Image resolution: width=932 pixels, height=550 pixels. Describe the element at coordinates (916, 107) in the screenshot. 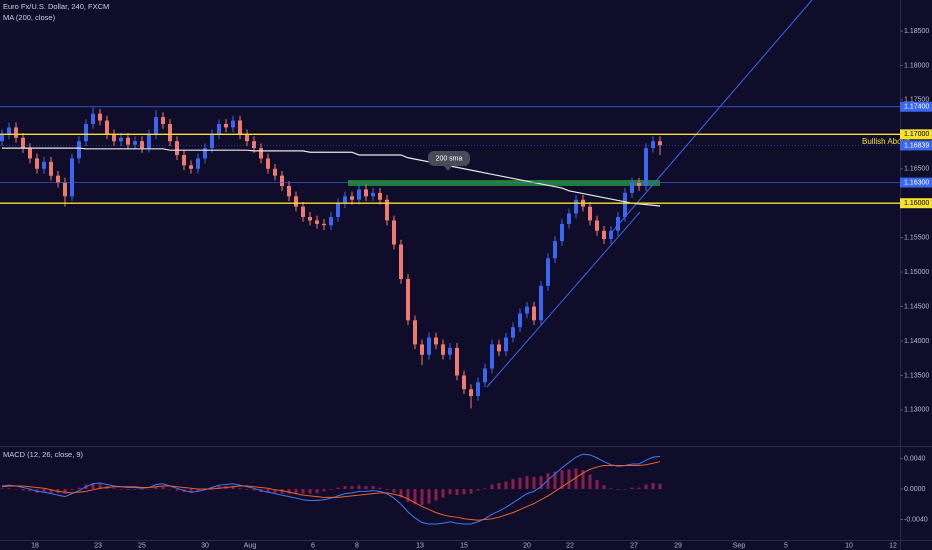

I see `price-label: 1.17400` at that location.